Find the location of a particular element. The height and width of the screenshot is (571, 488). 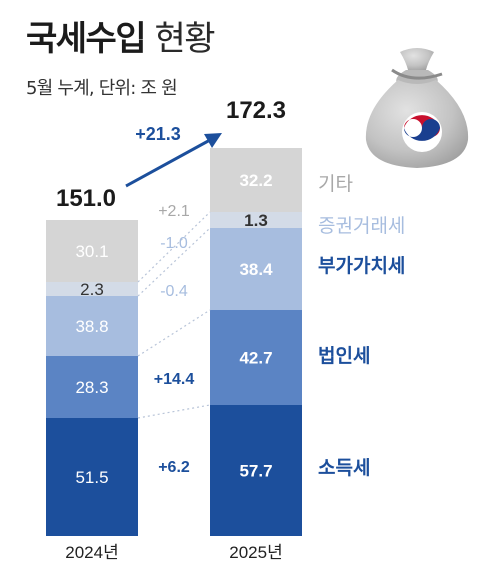

data-label: 38.8 is located at coordinates (91, 326).